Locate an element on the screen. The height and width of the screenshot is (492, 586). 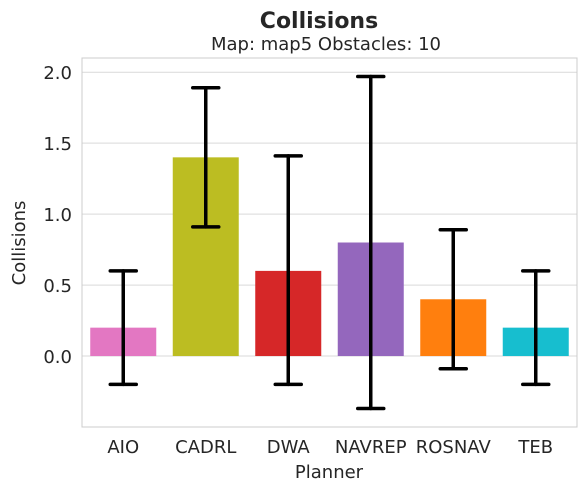
x-tick-label: TEB is located at coordinates (535, 447).